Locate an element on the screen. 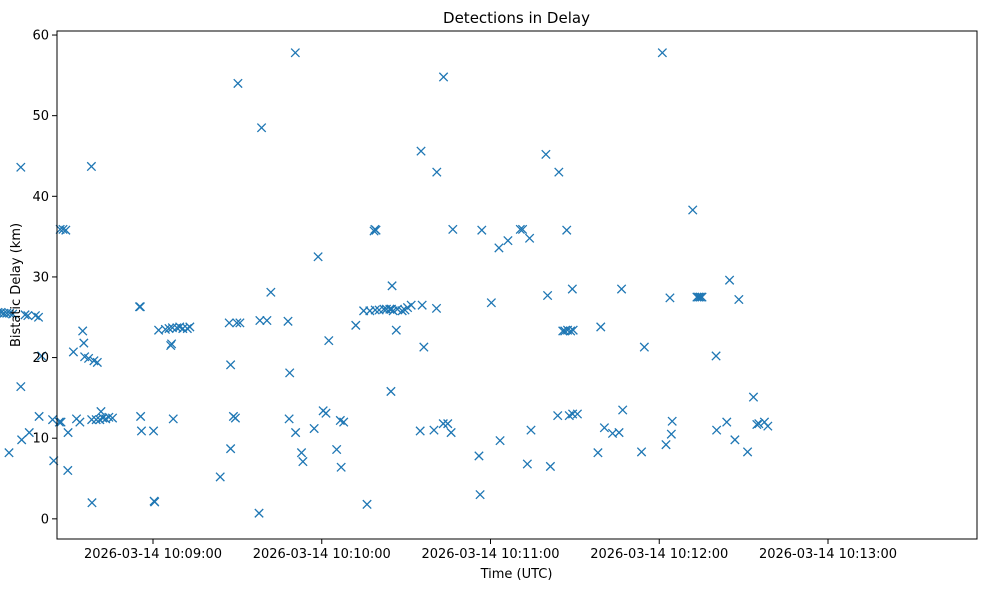 The height and width of the screenshot is (594, 989). y-tick-label: 30 is located at coordinates (40, 277).